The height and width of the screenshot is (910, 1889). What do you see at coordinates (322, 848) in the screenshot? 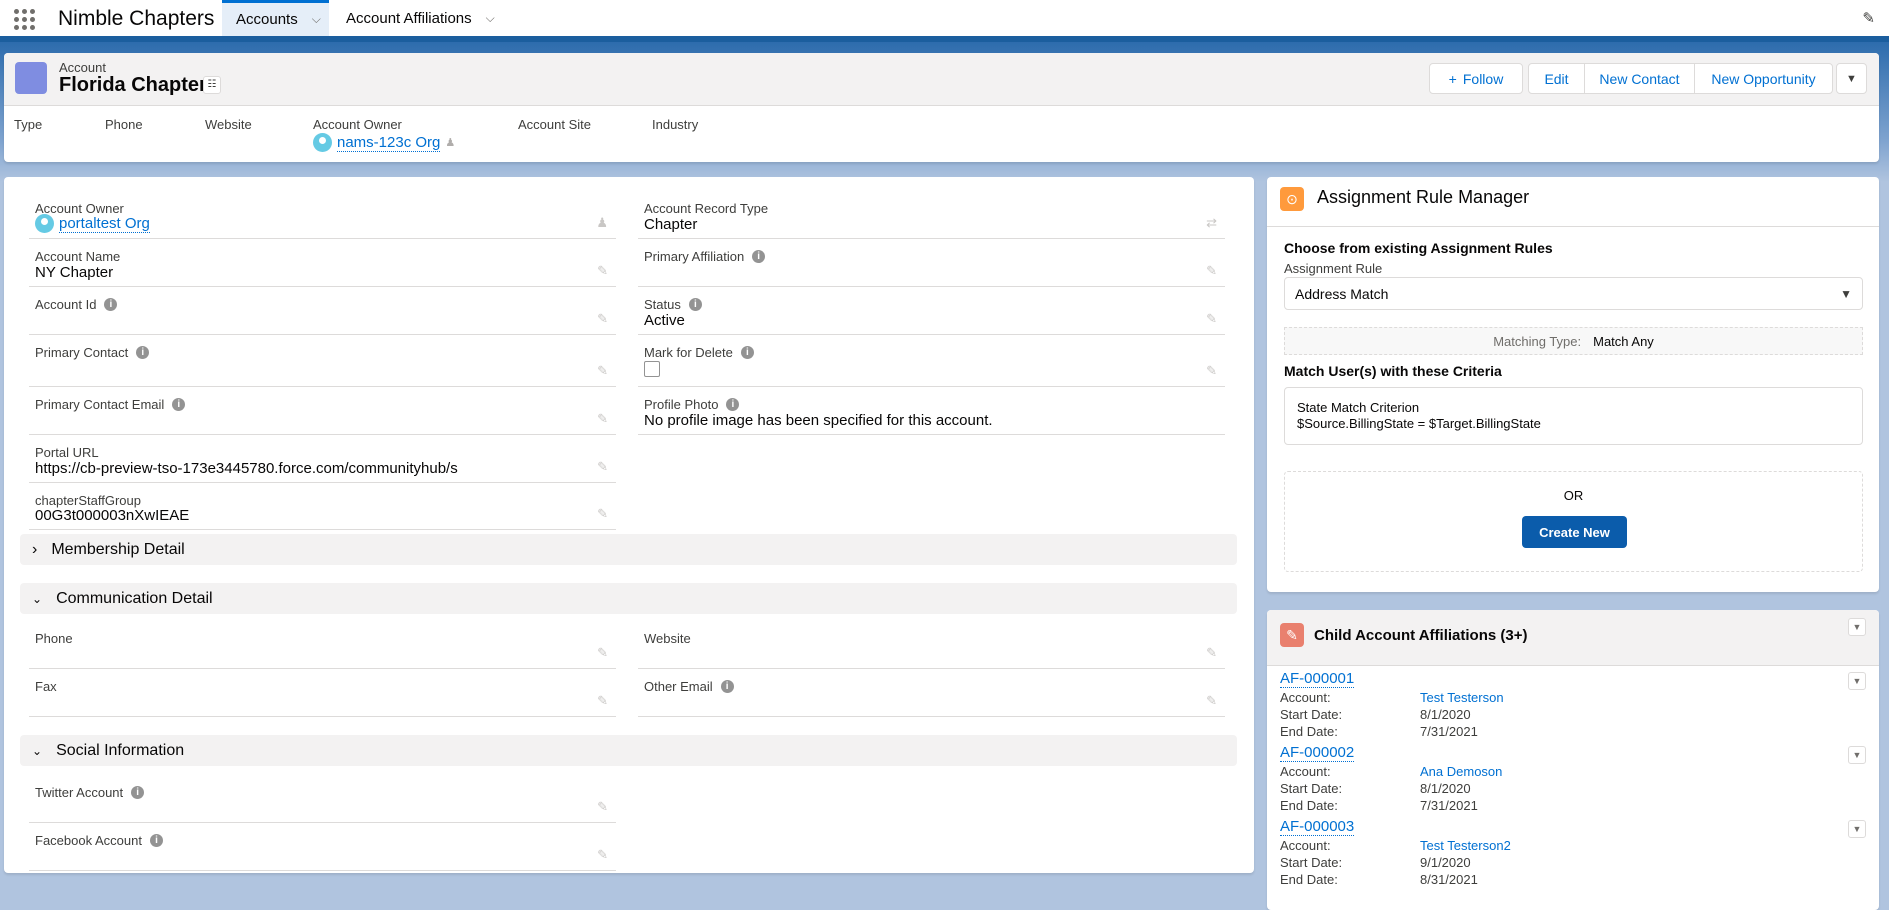
I see `field-facebook-account: Facebook Account i ✎` at bounding box center [322, 848].